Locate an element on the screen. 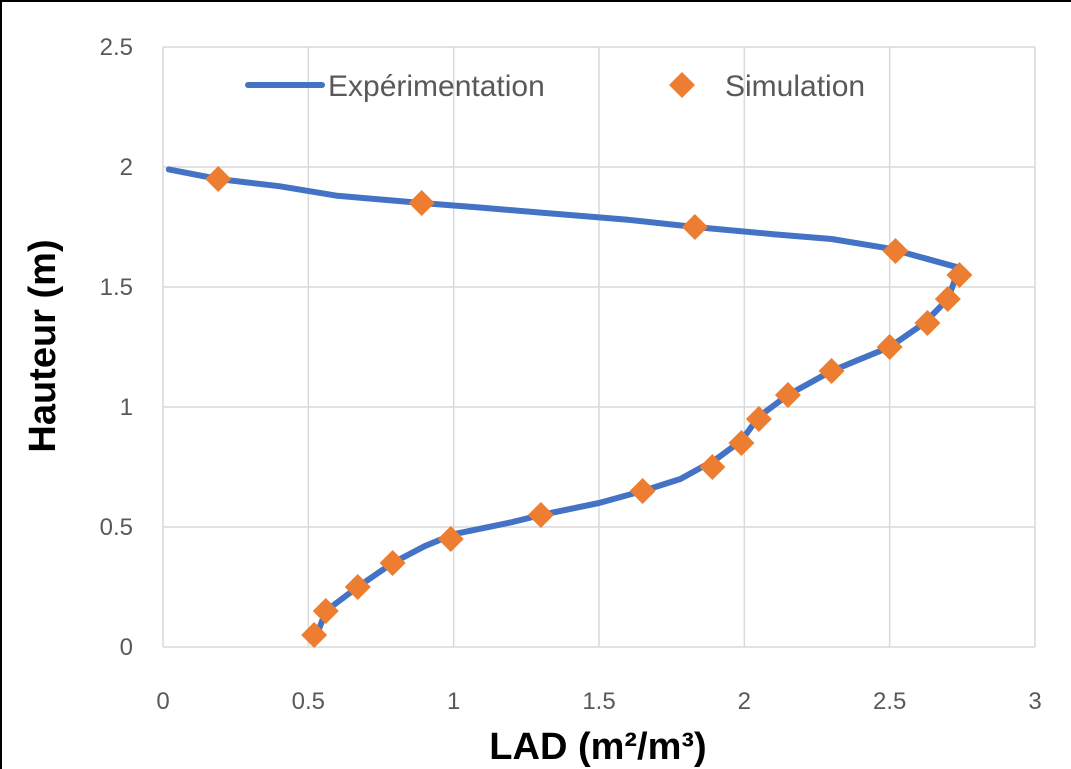 This screenshot has width=1071, height=769. legend-label-simulation: Simulation is located at coordinates (795, 86).